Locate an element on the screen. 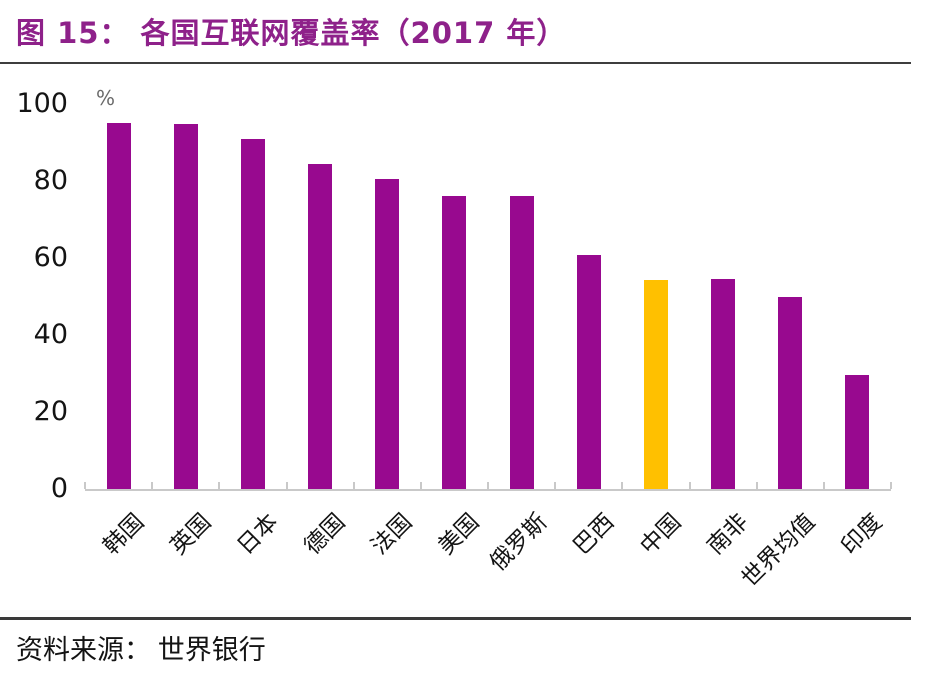 The image size is (925, 674). source-separator is located at coordinates (455, 618).